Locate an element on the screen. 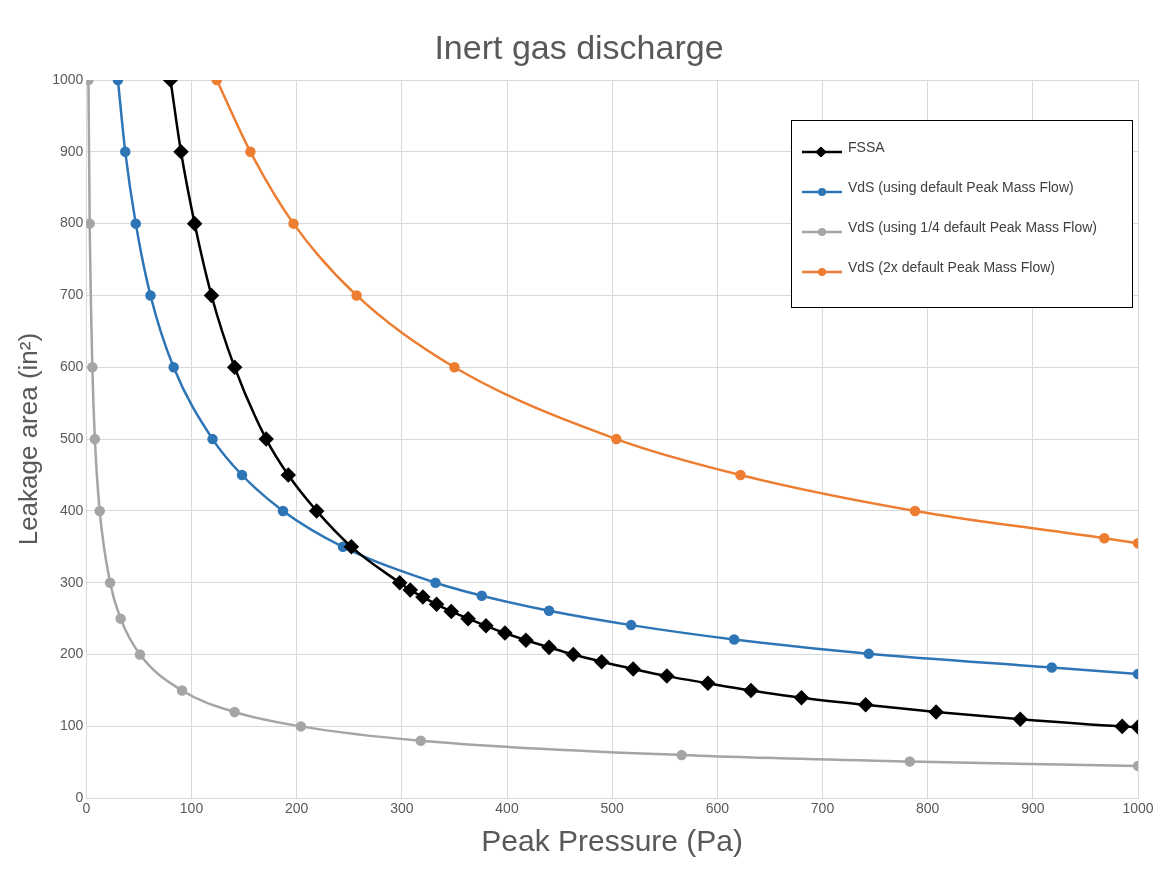 The width and height of the screenshot is (1158, 875). legend-label: VdS (using 1/4 default Peak Mass Flow) is located at coordinates (973, 227).